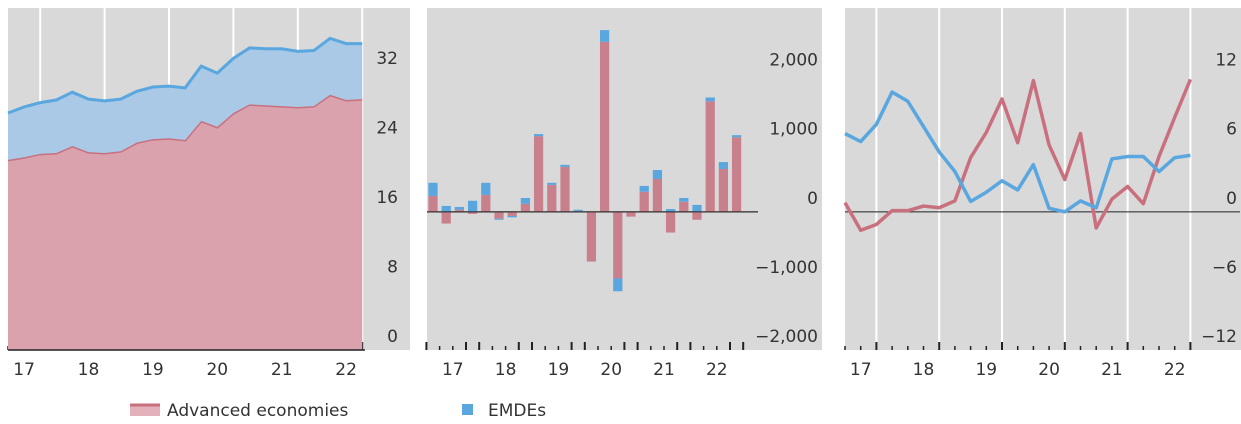  What do you see at coordinates (1224, 268) in the screenshot?
I see `y-tick-label: −6` at bounding box center [1224, 268].